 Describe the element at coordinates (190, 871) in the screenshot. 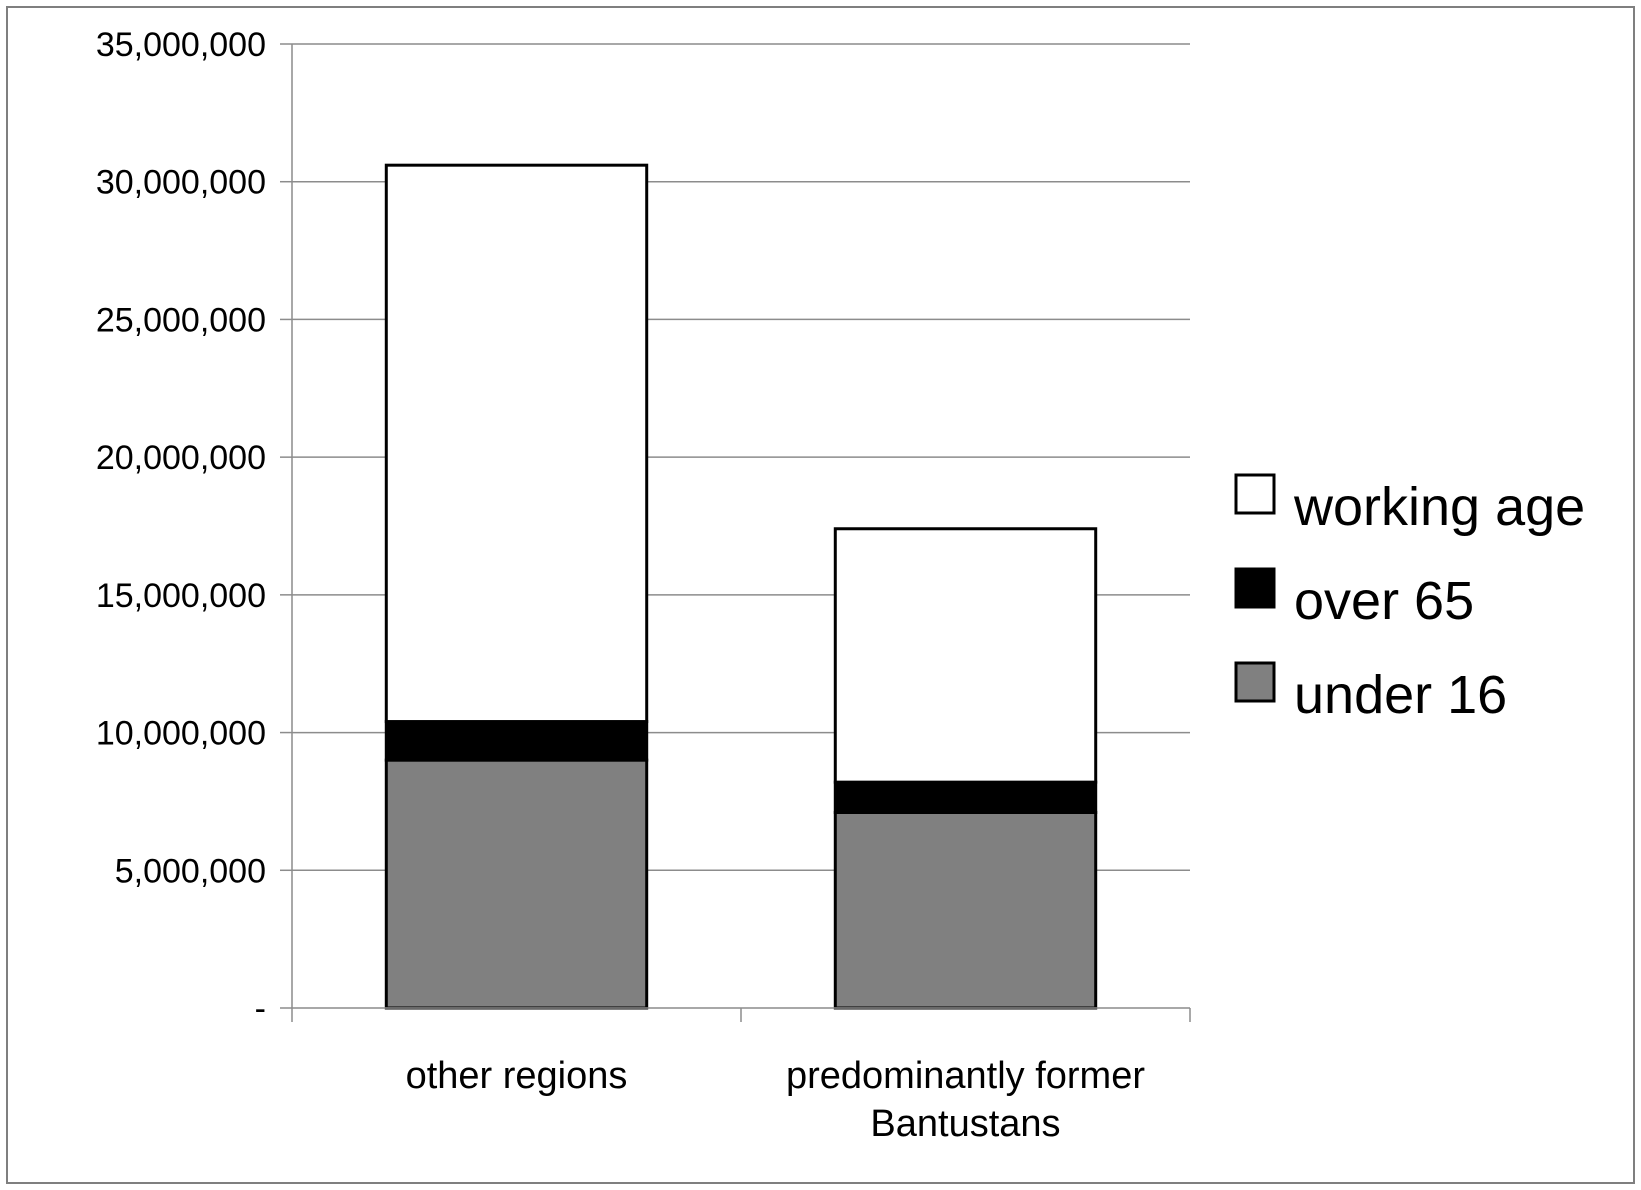

I see `y-tick-label: 5,000,000` at that location.